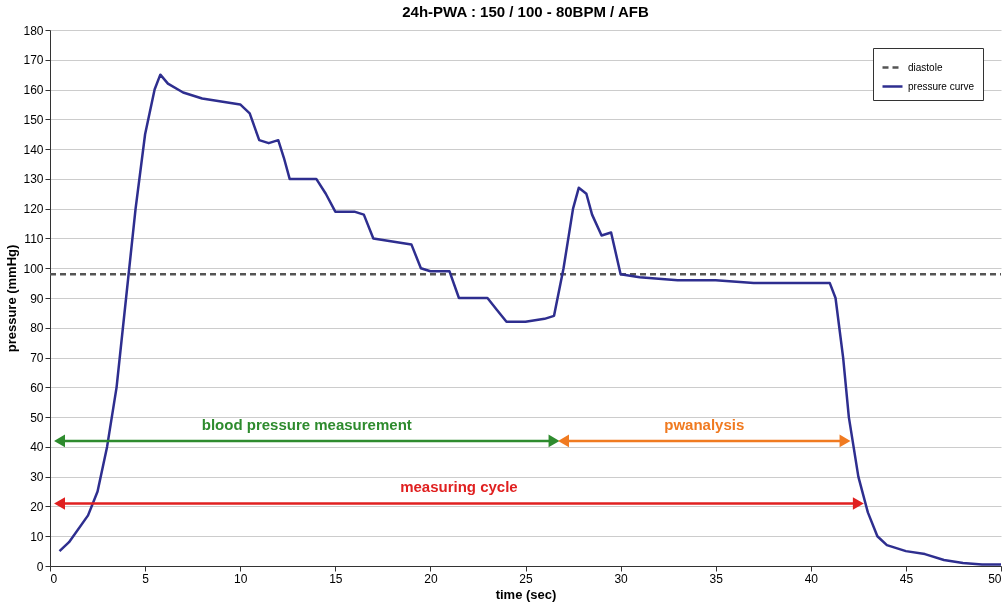  Describe the element at coordinates (37, 298) in the screenshot. I see `y-tick-label: 90` at that location.